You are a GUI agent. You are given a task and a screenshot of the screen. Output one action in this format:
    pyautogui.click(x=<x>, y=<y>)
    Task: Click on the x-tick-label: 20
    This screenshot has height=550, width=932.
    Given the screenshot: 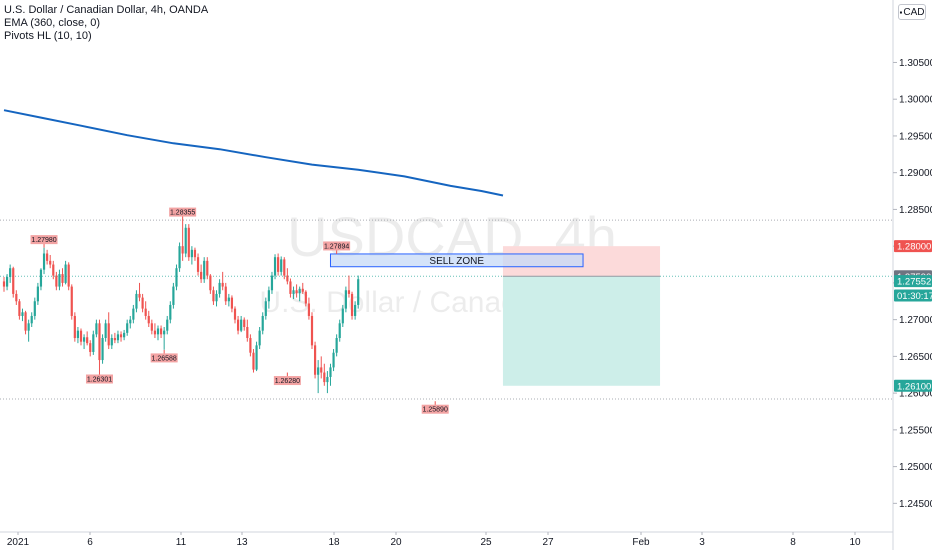 What is the action you would take?
    pyautogui.click(x=396, y=542)
    